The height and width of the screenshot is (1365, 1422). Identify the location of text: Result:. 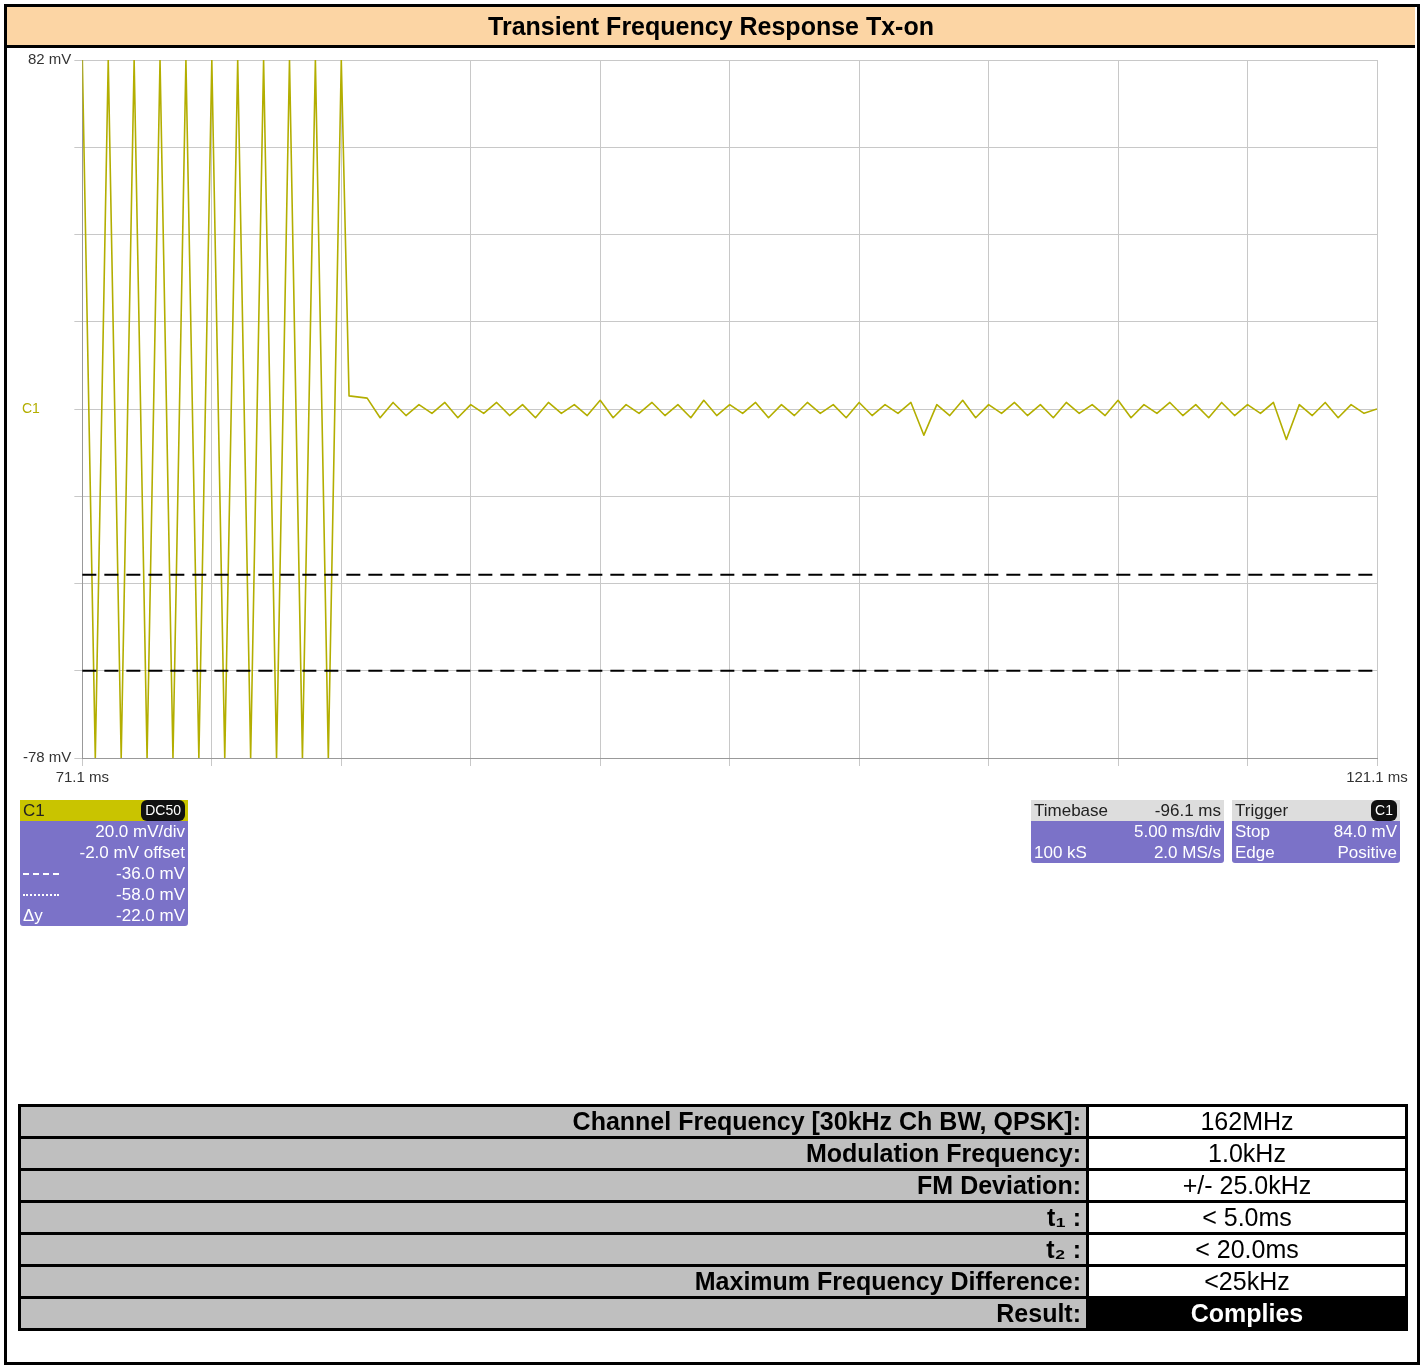
(553, 1313).